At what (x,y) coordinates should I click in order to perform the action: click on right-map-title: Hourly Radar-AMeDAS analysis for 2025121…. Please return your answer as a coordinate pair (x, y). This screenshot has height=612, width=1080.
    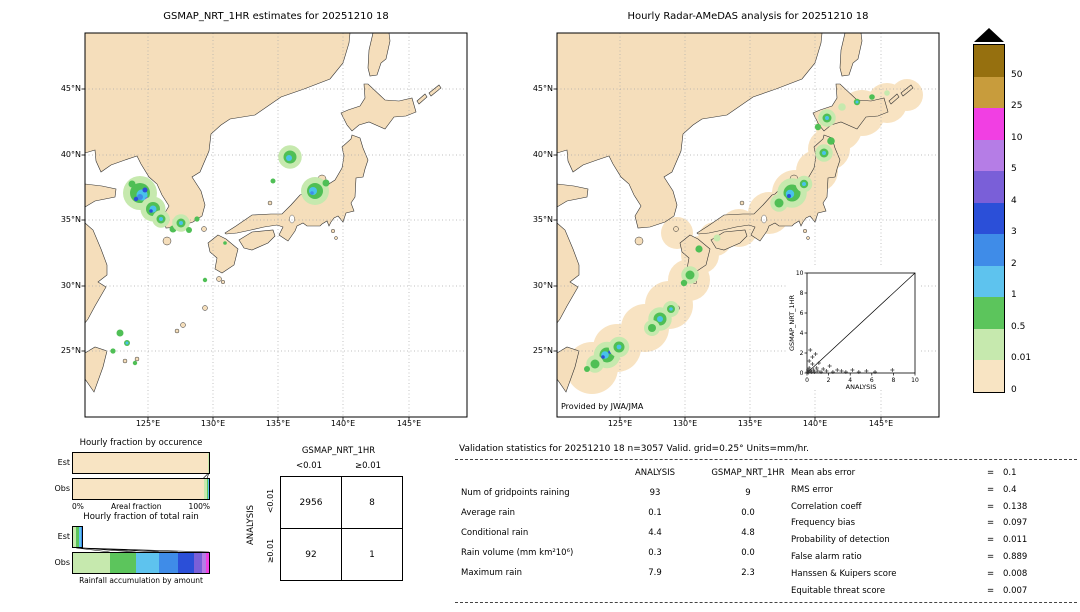
    Looking at the image, I should click on (748, 16).